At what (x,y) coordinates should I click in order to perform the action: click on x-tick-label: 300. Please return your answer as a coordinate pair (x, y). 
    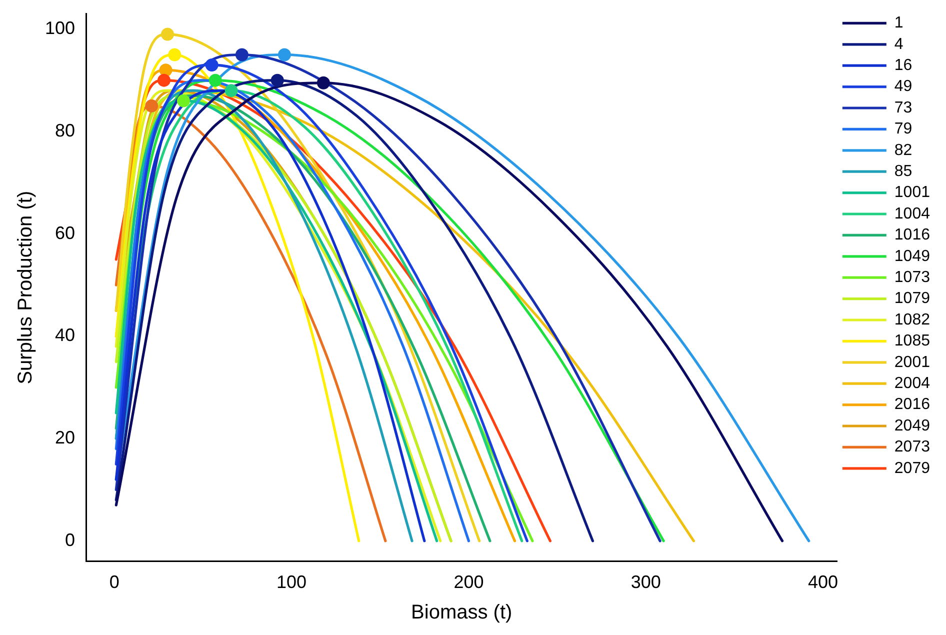
    Looking at the image, I should click on (645, 582).